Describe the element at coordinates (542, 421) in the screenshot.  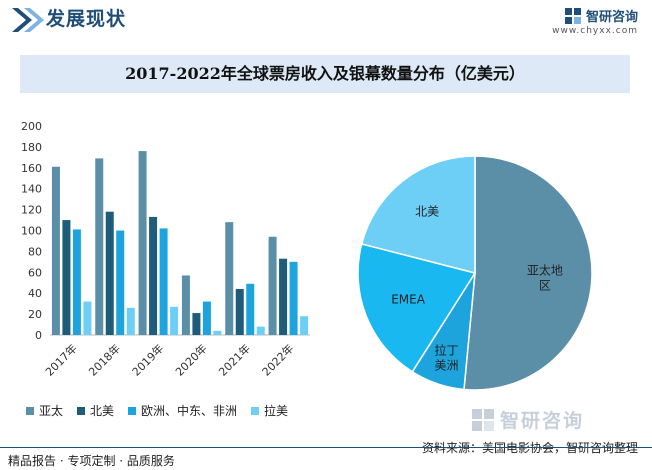
I see `watermark-text: 智研咨询` at that location.